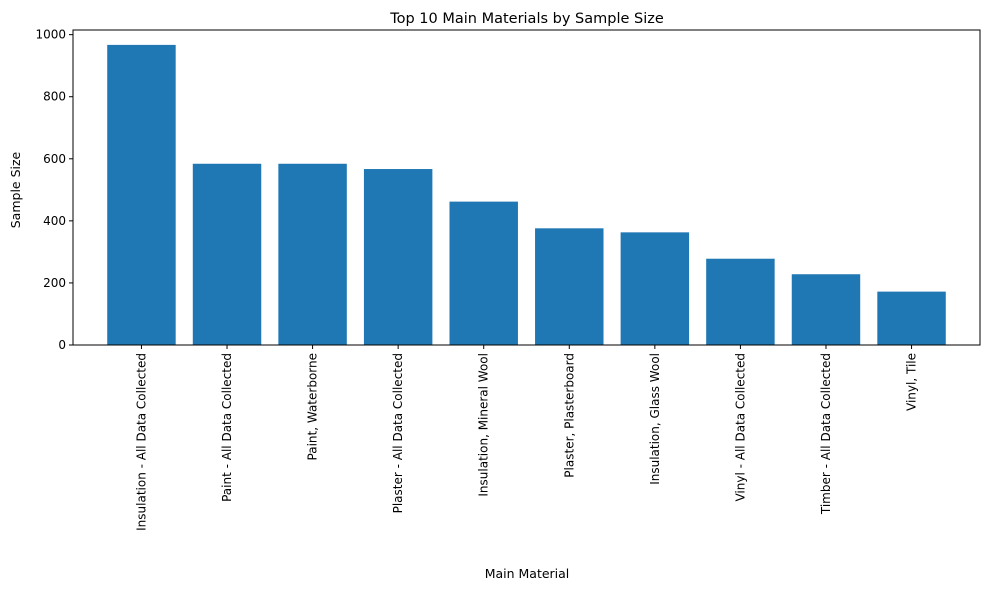  I want to click on y-tick-label: 600, so click(54, 159).